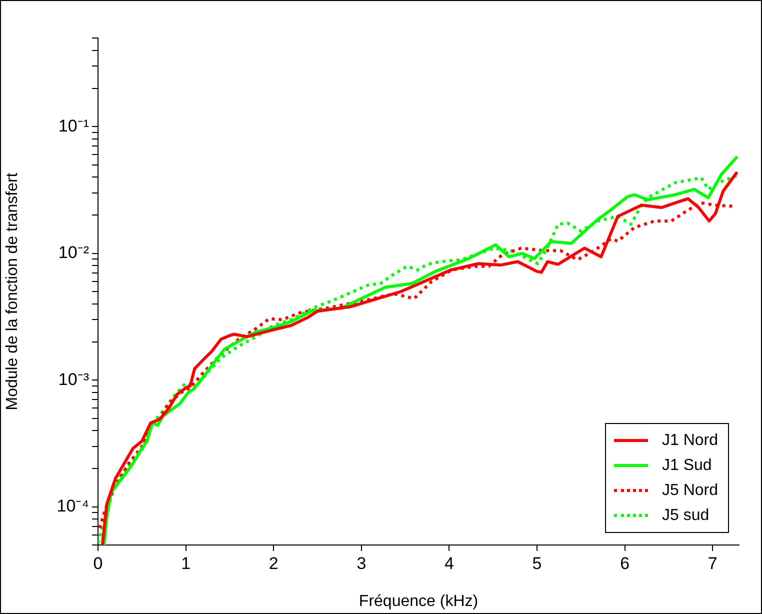  What do you see at coordinates (713, 563) in the screenshot?
I see `x-tick-label: 7` at bounding box center [713, 563].